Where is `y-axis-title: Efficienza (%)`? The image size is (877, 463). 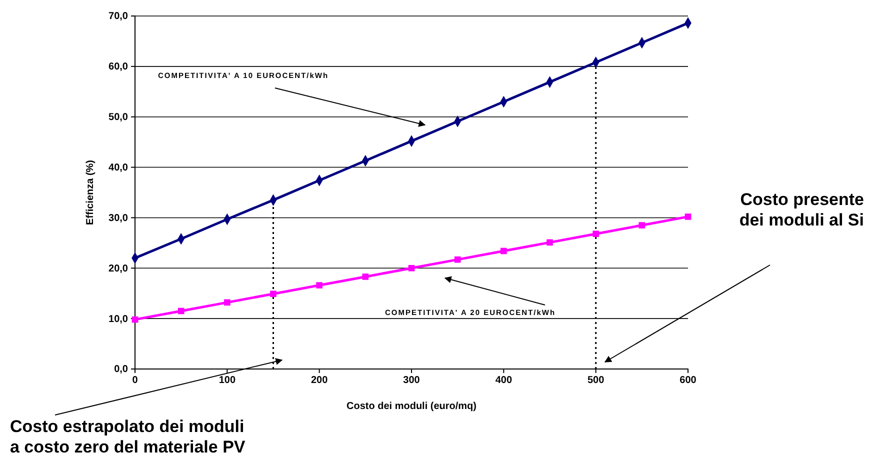 y-axis-title: Efficienza (%) is located at coordinates (90, 193).